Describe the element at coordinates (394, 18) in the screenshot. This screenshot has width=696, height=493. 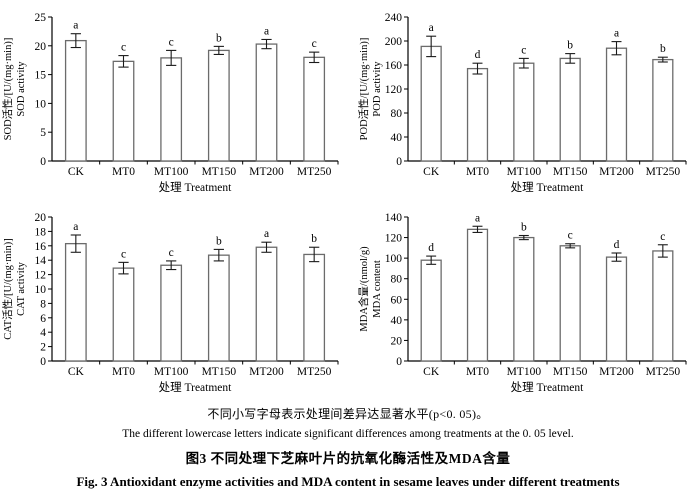
I see `y-tick-label: 240` at that location.